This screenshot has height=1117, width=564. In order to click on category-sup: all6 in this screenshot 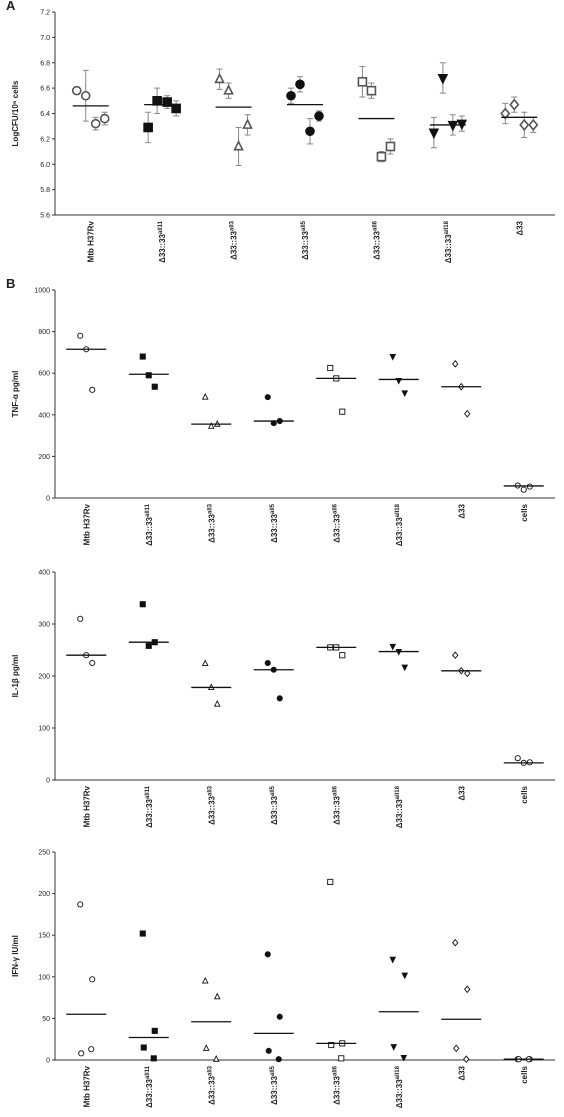, I will do `click(375, 225)`.